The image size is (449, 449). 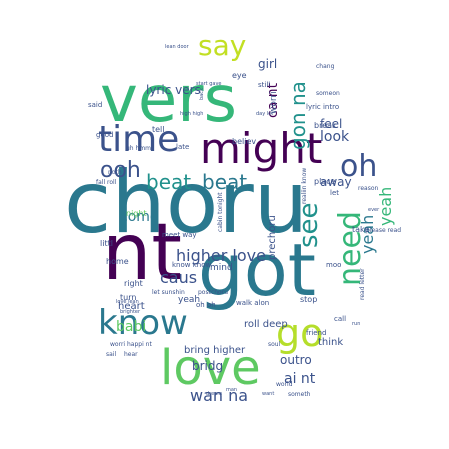 What do you see at coordinates (316, 333) in the screenshot?
I see `word: friend` at bounding box center [316, 333].